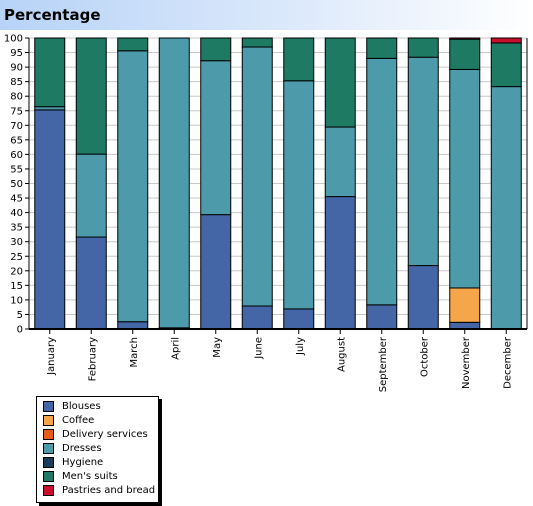  What do you see at coordinates (16, 228) in the screenshot?
I see `y-tick-label: 35` at bounding box center [16, 228].